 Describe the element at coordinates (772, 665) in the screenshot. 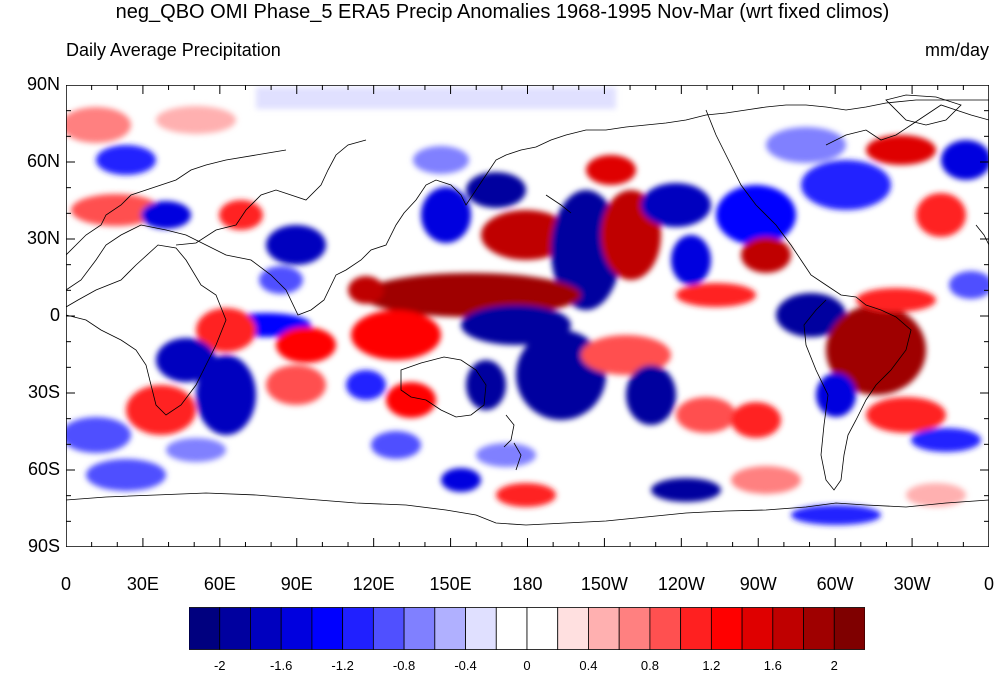

I see `colorbar-label: 1.6` at that location.